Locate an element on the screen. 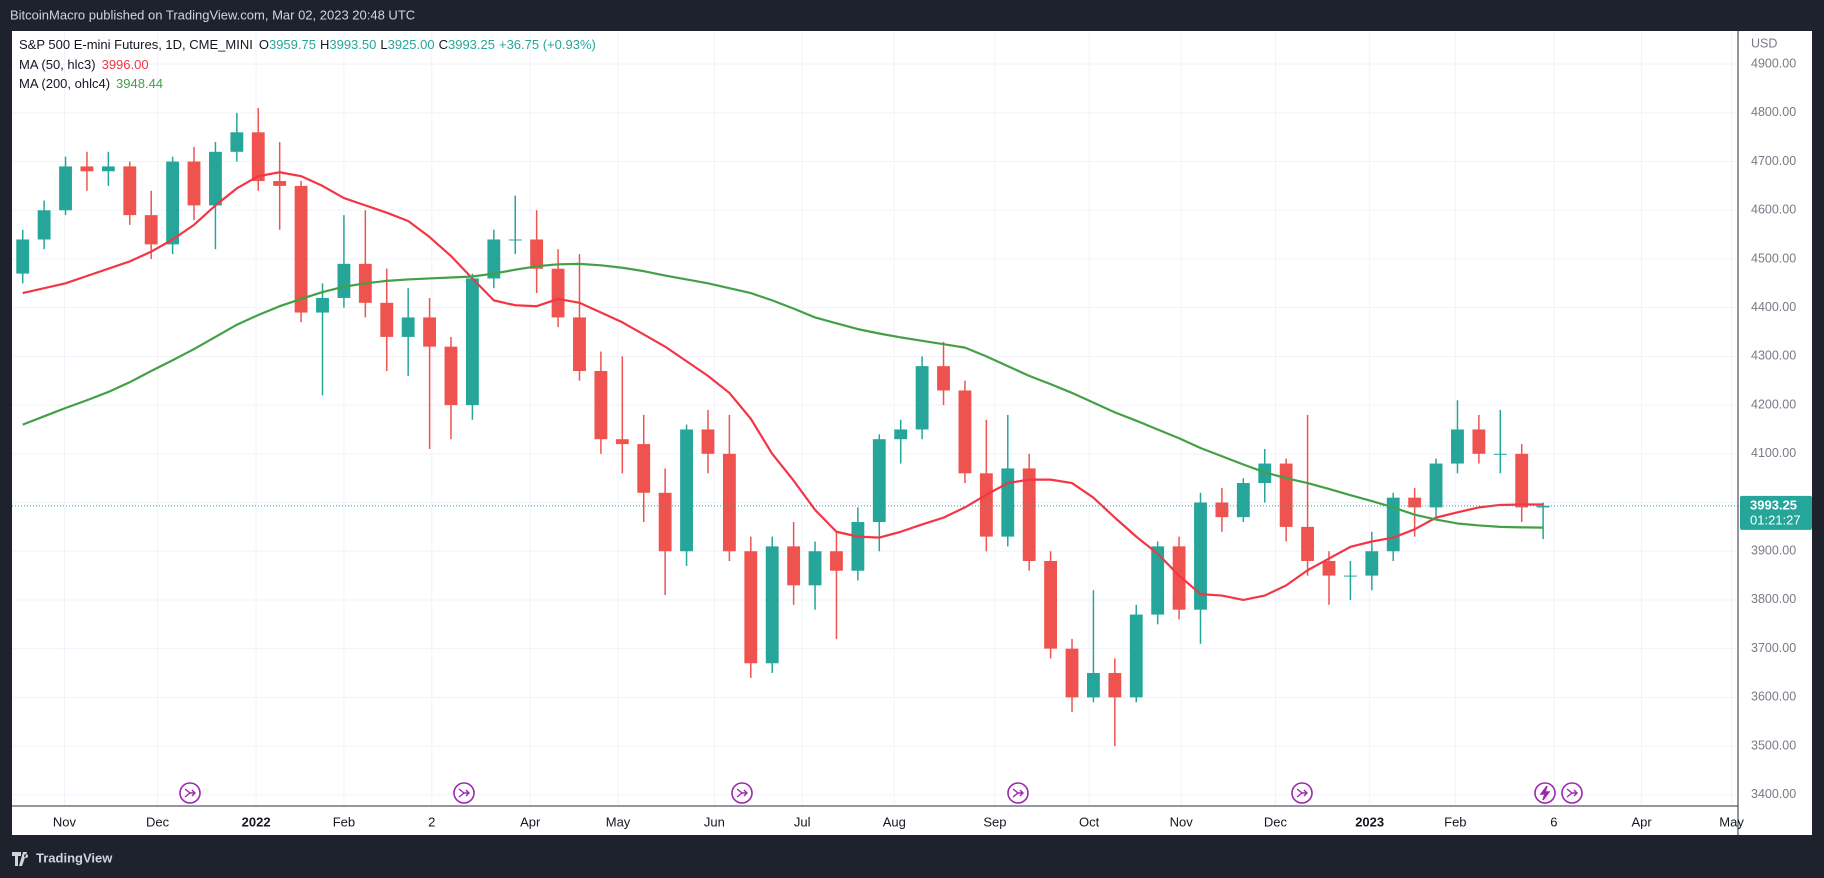 The height and width of the screenshot is (878, 1824). logo-icon is located at coordinates (20, 859).